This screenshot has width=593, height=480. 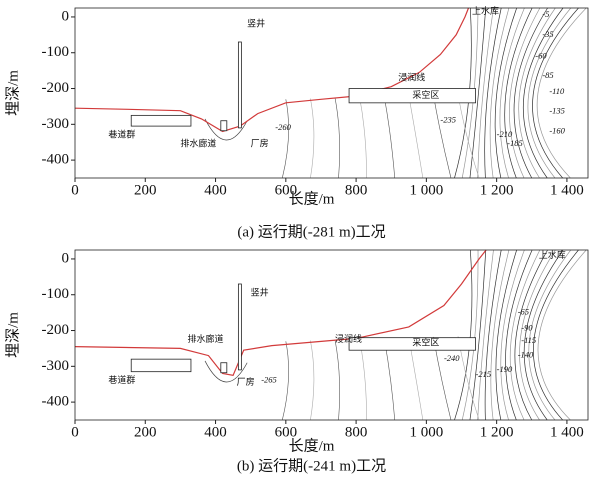 What do you see at coordinates (311, 465) in the screenshot?
I see `caption: (b) 运行期(-241 m)工况` at bounding box center [311, 465].